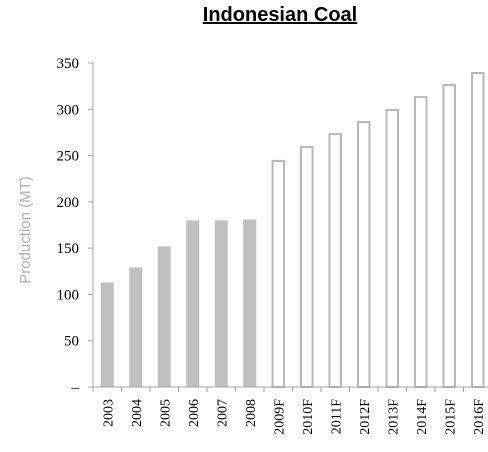 This screenshot has height=452, width=488. I want to click on y-tick-label: 250, so click(68, 157).